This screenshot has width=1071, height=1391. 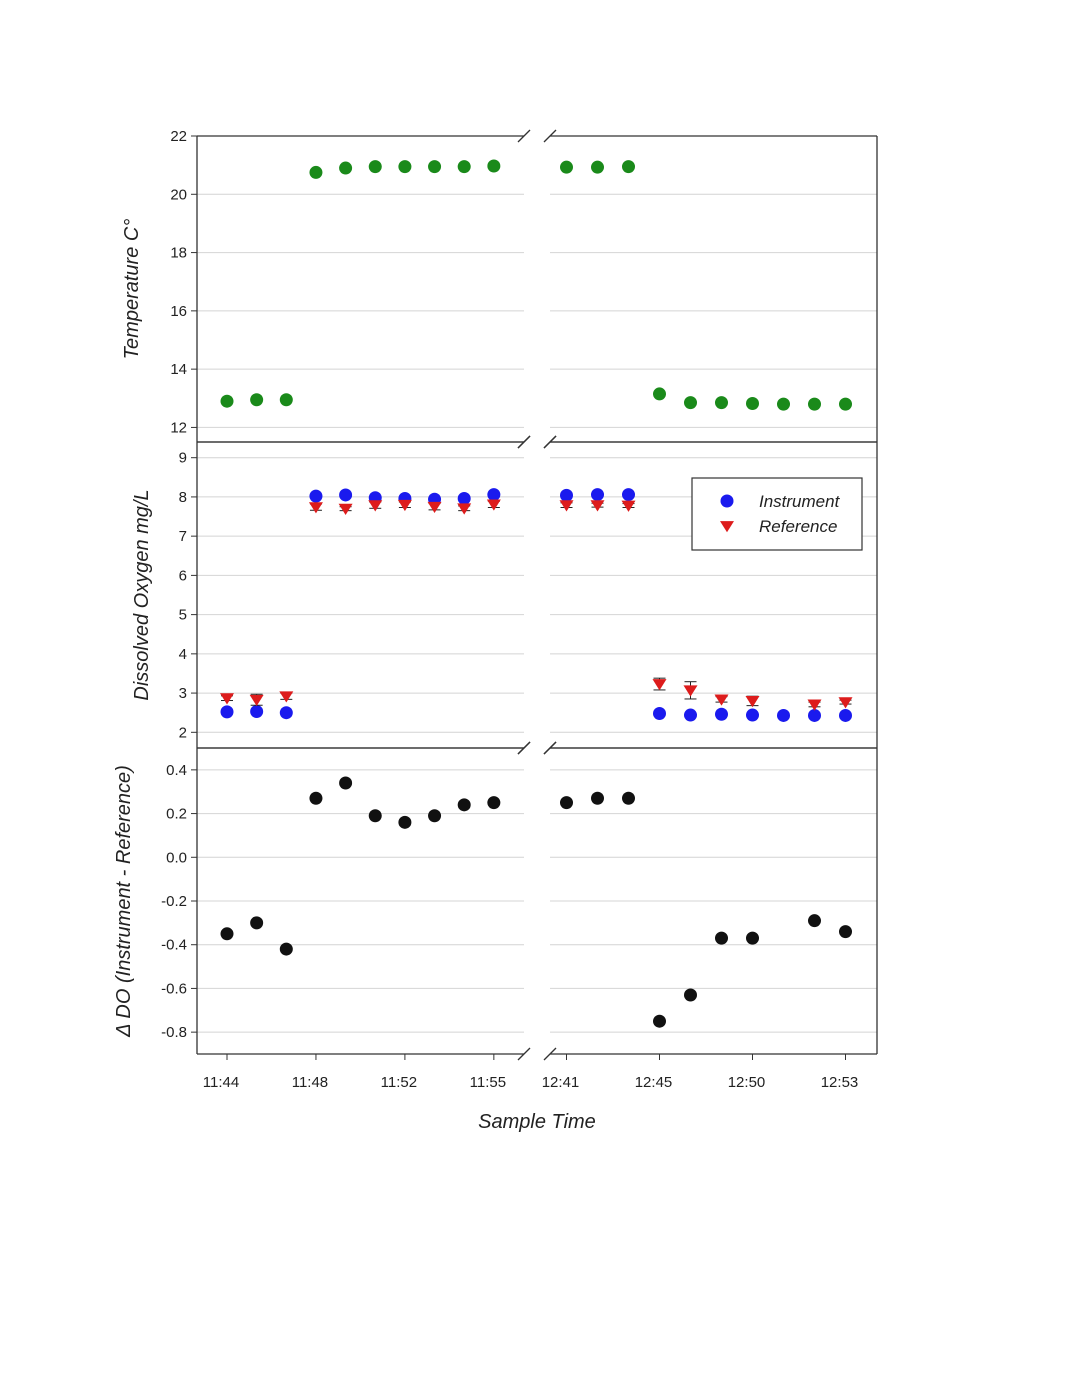 What do you see at coordinates (310, 1082) in the screenshot?
I see `x-tick-label: 11:48` at bounding box center [310, 1082].